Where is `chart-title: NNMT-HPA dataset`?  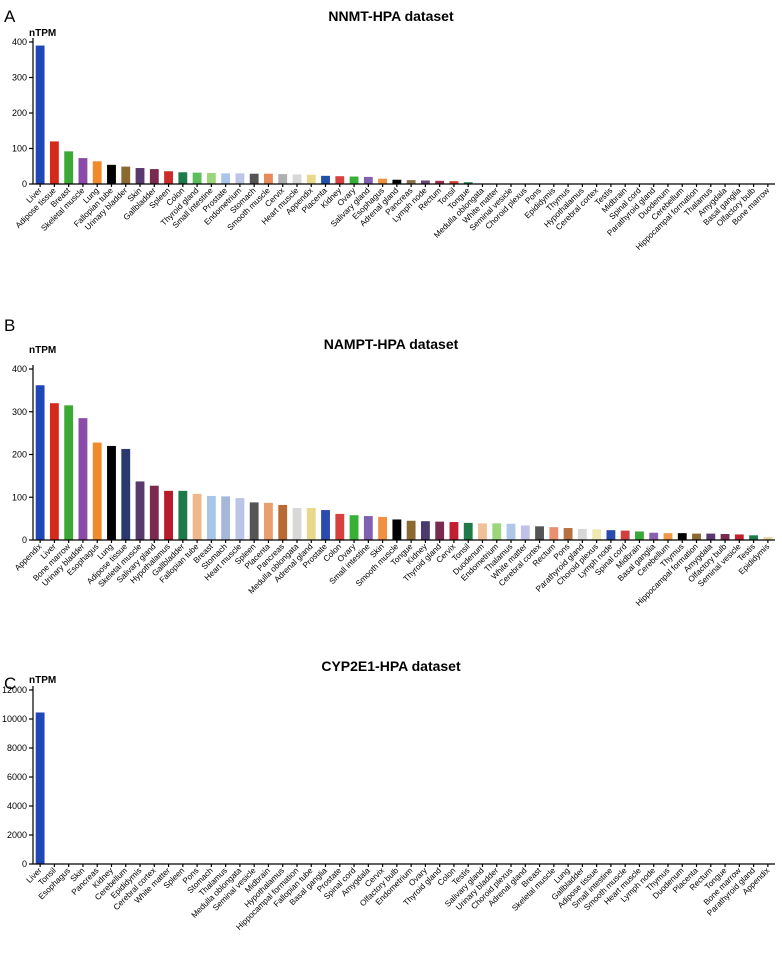 chart-title: NNMT-HPA dataset is located at coordinates (391, 16).